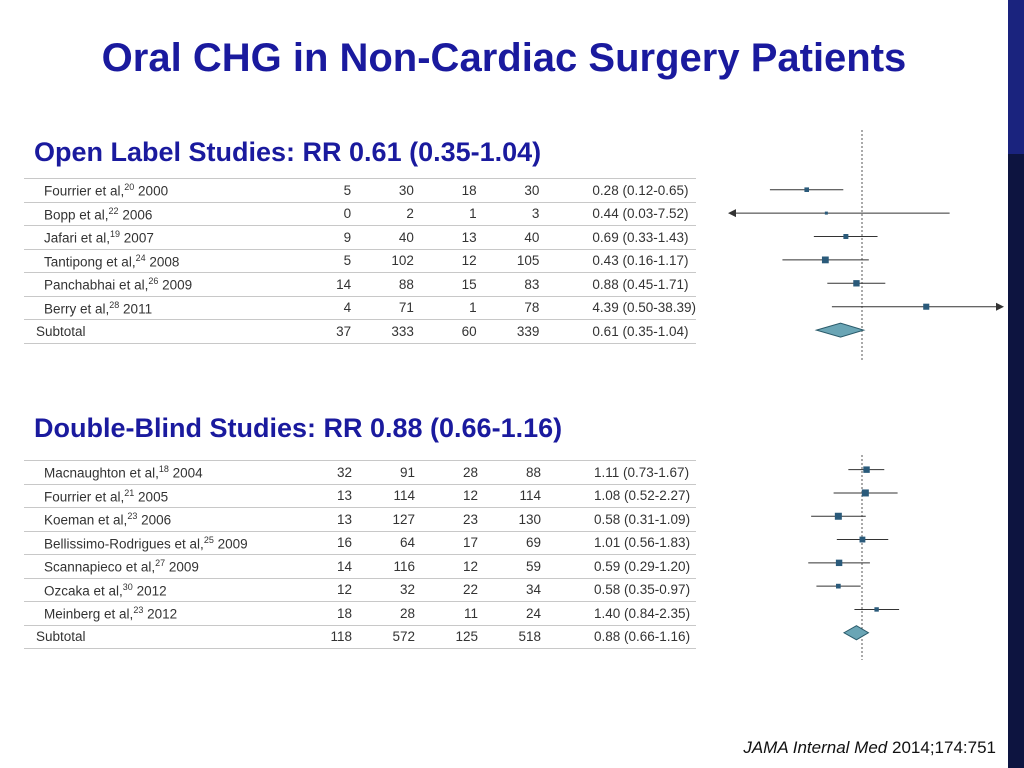 The width and height of the screenshot is (1024, 768). Describe the element at coordinates (382, 260) in the screenshot. I see `total-chg-cell: 102` at that location.